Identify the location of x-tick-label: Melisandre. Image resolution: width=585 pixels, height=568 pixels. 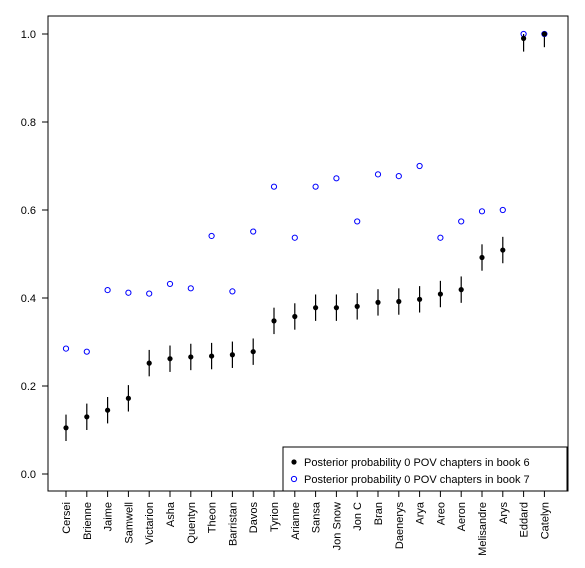
(483, 529).